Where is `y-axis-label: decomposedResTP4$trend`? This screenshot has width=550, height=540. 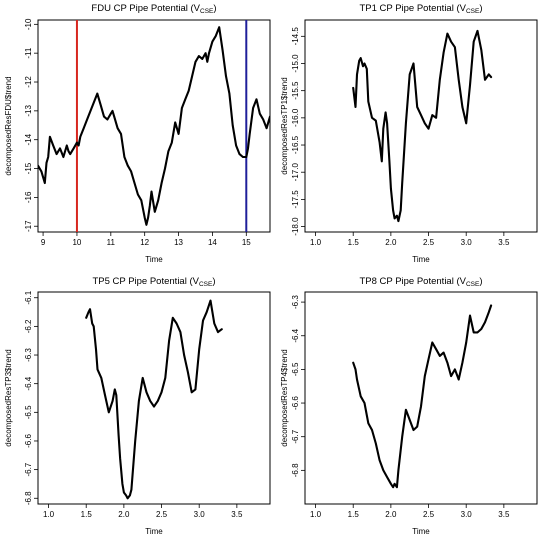 y-axis-label: decomposedResTP4$trend is located at coordinates (284, 397).